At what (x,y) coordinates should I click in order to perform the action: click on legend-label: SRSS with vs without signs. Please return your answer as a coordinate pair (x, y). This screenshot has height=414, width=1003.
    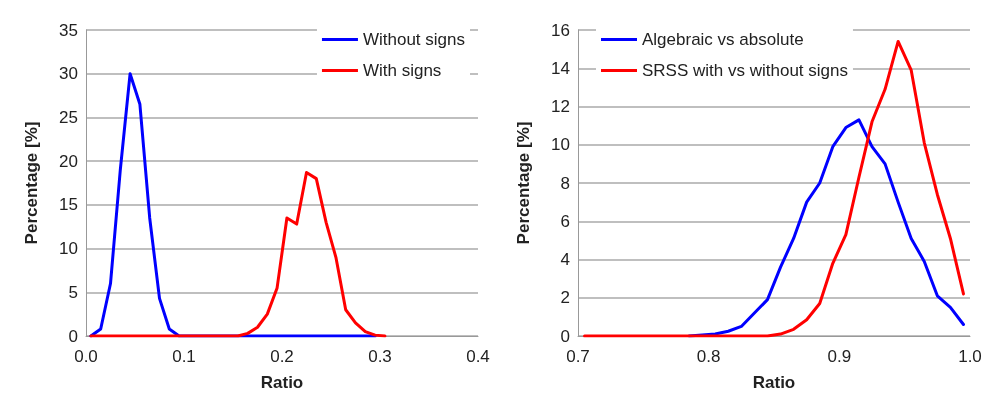
    Looking at the image, I should click on (745, 70).